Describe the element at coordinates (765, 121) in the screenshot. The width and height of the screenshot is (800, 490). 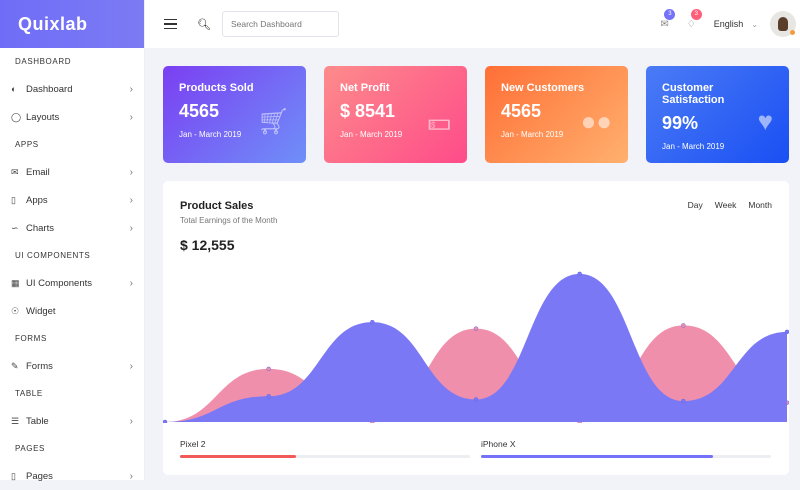
I see `heart-icon: ♥` at that location.